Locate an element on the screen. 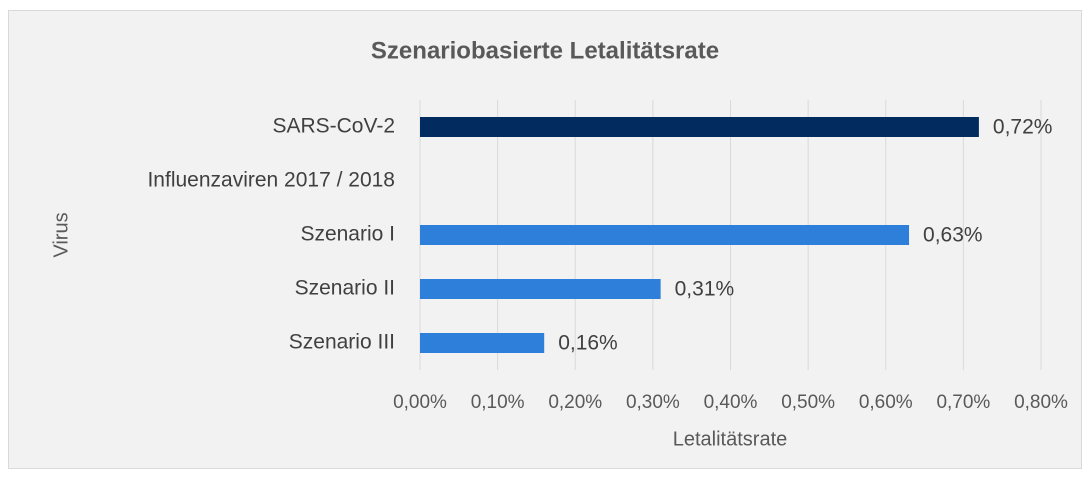 Image resolution: width=1090 pixels, height=479 pixels. x-tick-label: 0,20% is located at coordinates (575, 402).